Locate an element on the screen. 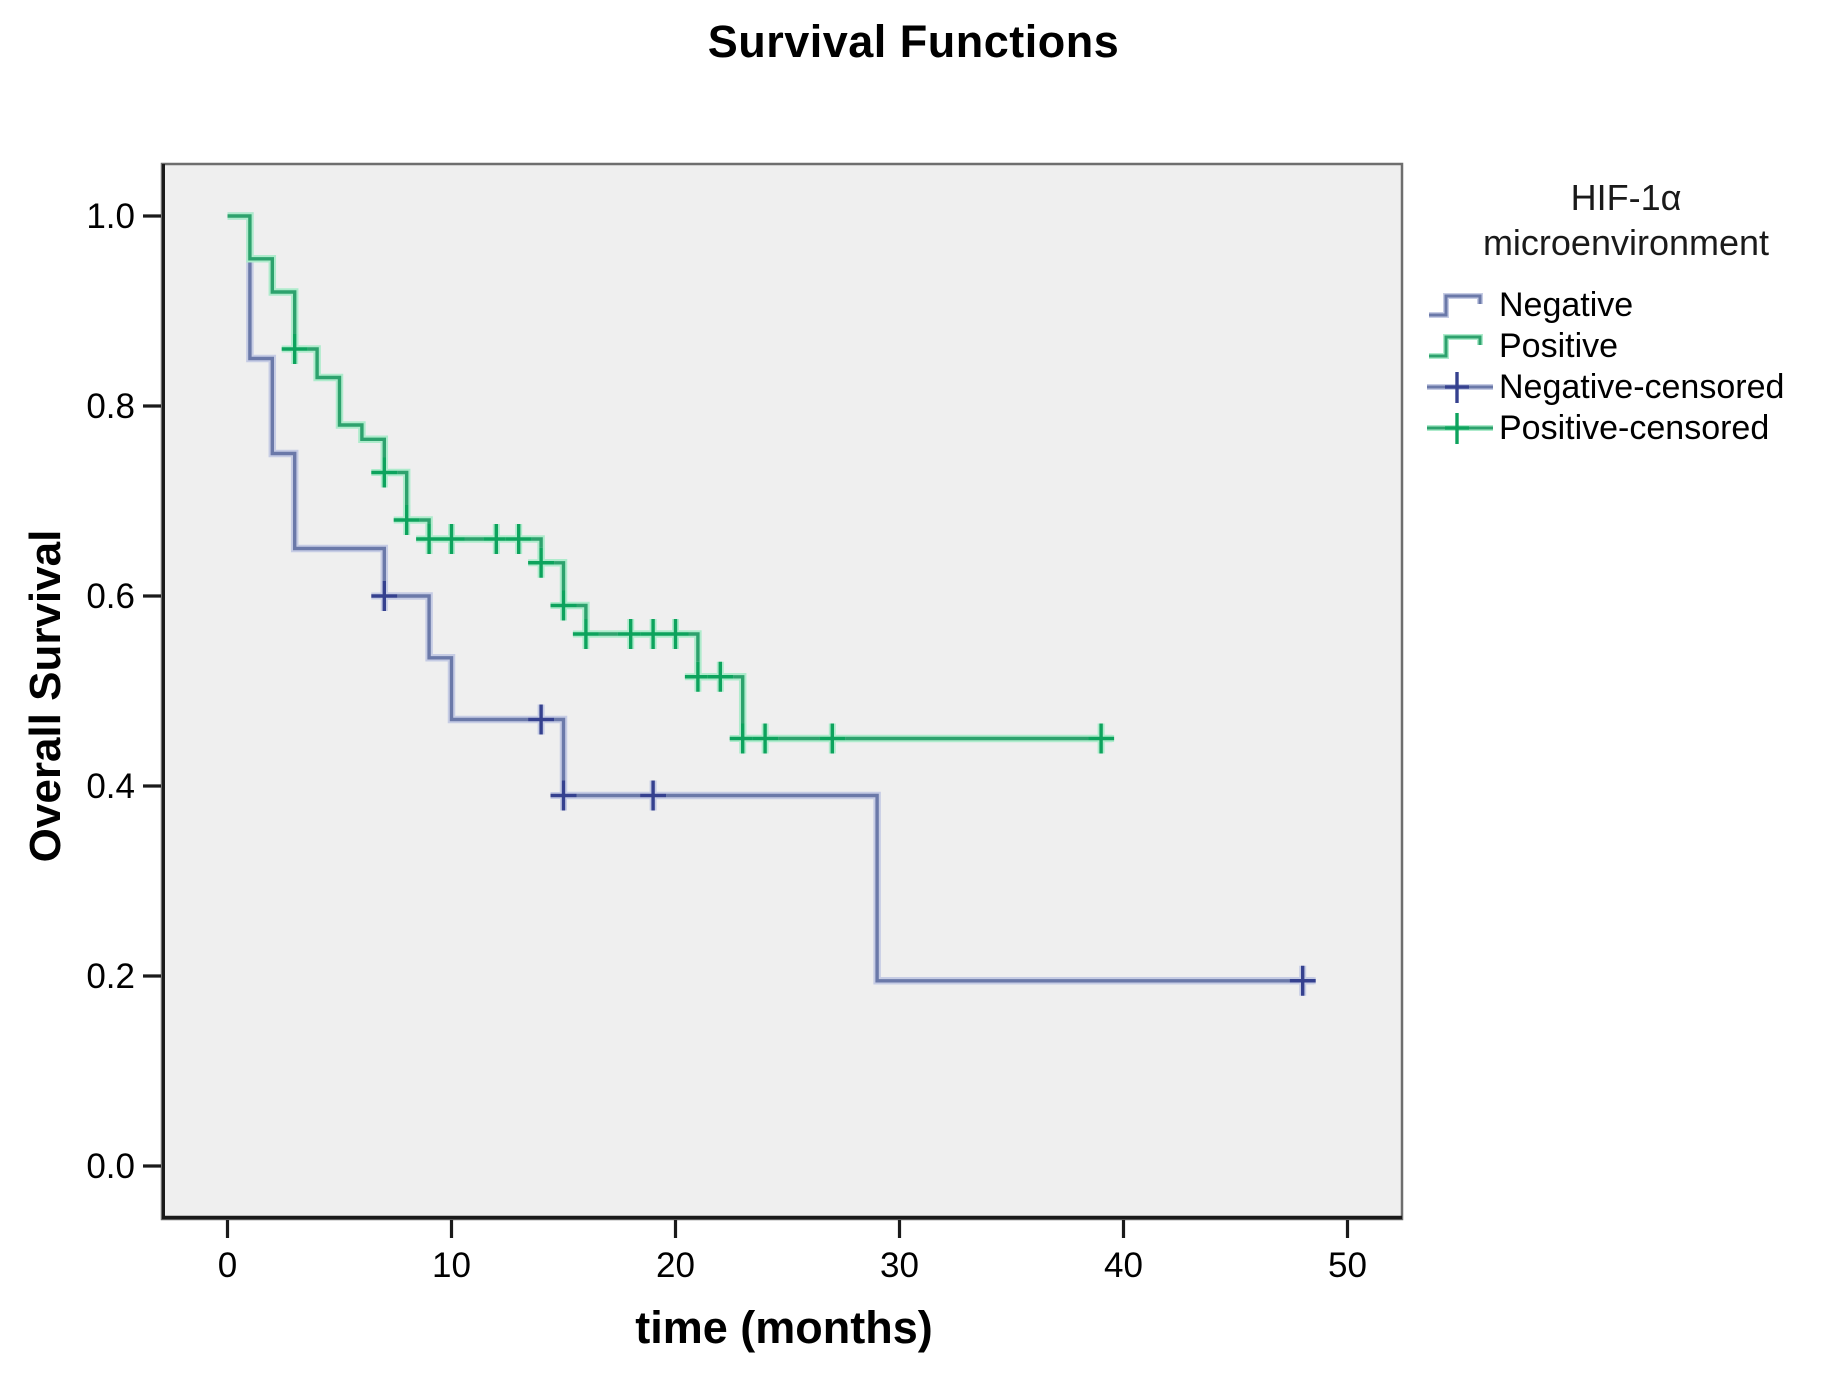 The width and height of the screenshot is (1827, 1385). chart-title: Survival Functions is located at coordinates (913, 41).